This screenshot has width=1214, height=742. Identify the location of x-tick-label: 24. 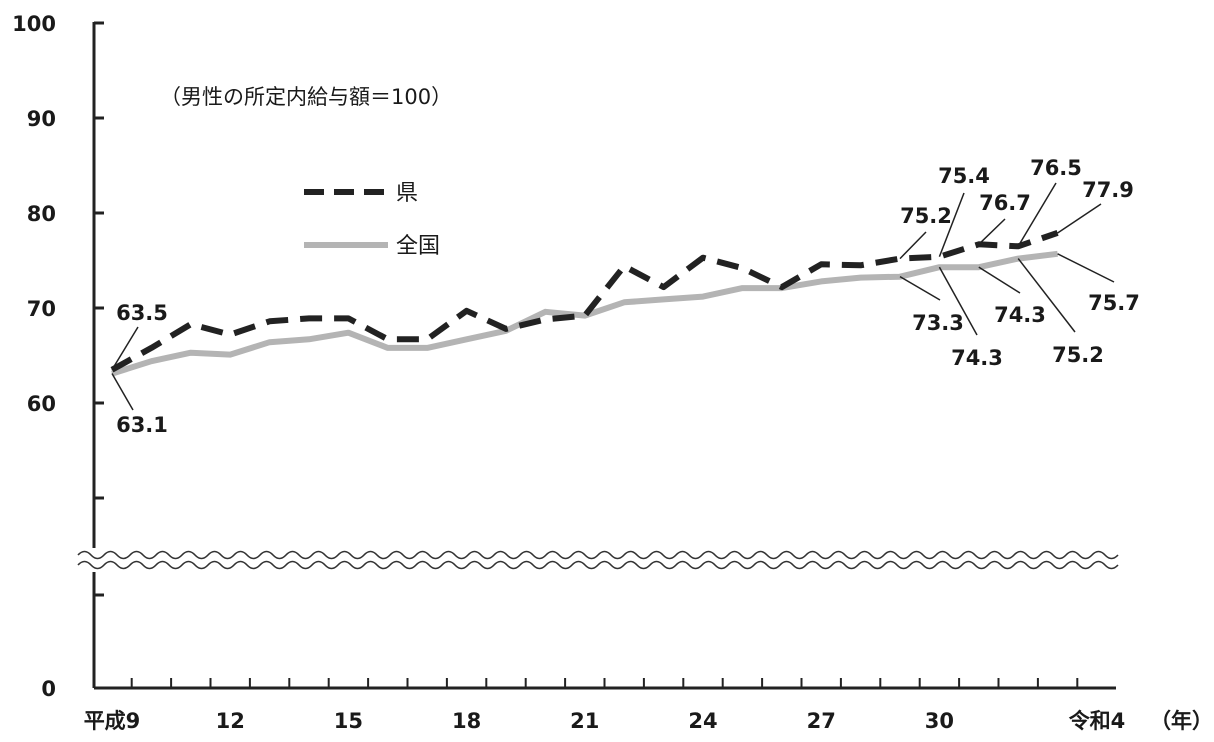
(702, 721).